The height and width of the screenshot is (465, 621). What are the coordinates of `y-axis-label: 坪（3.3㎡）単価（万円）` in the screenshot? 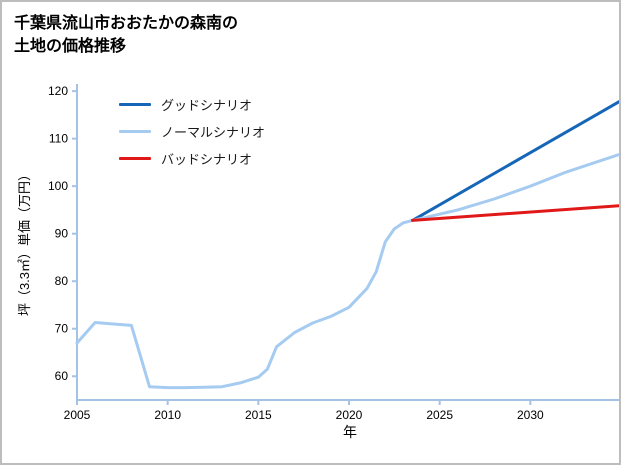 It's located at (24, 242).